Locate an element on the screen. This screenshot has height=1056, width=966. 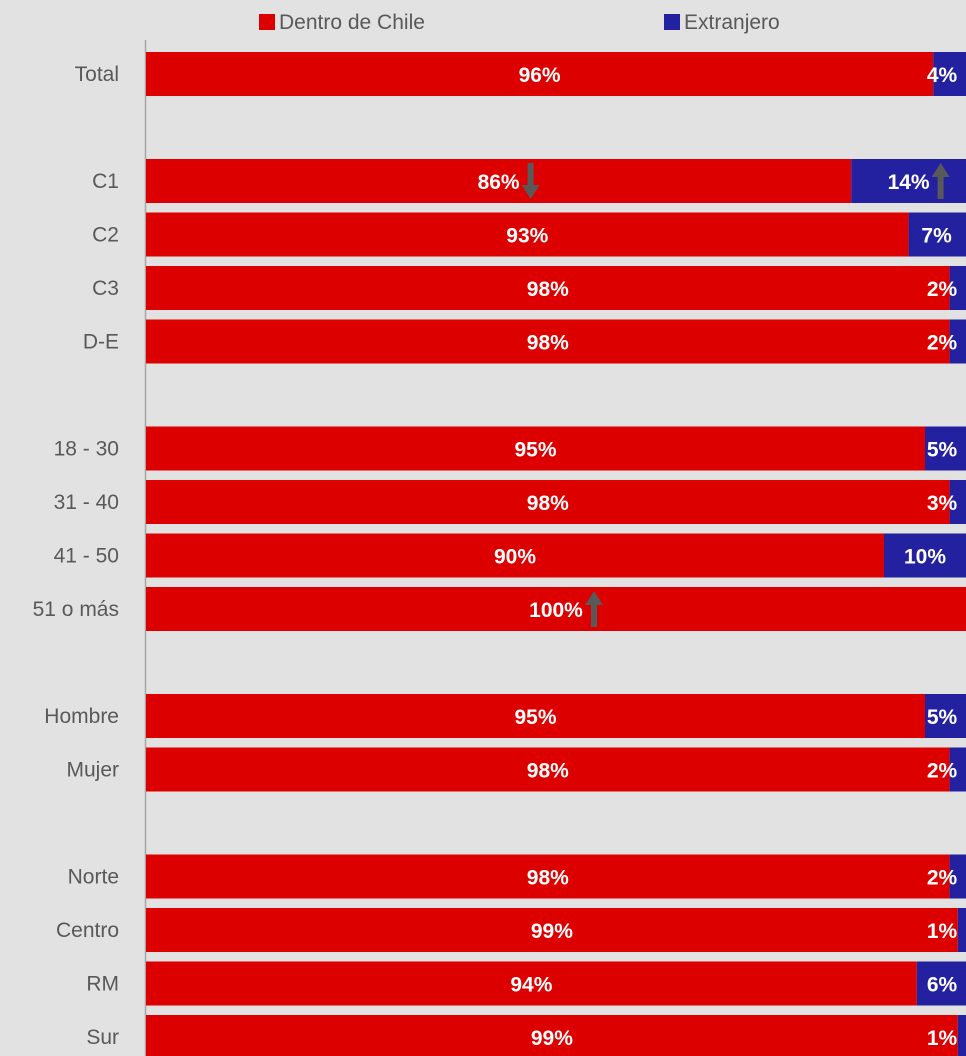
legend-swatch-dentro-de-chile is located at coordinates (267, 22).